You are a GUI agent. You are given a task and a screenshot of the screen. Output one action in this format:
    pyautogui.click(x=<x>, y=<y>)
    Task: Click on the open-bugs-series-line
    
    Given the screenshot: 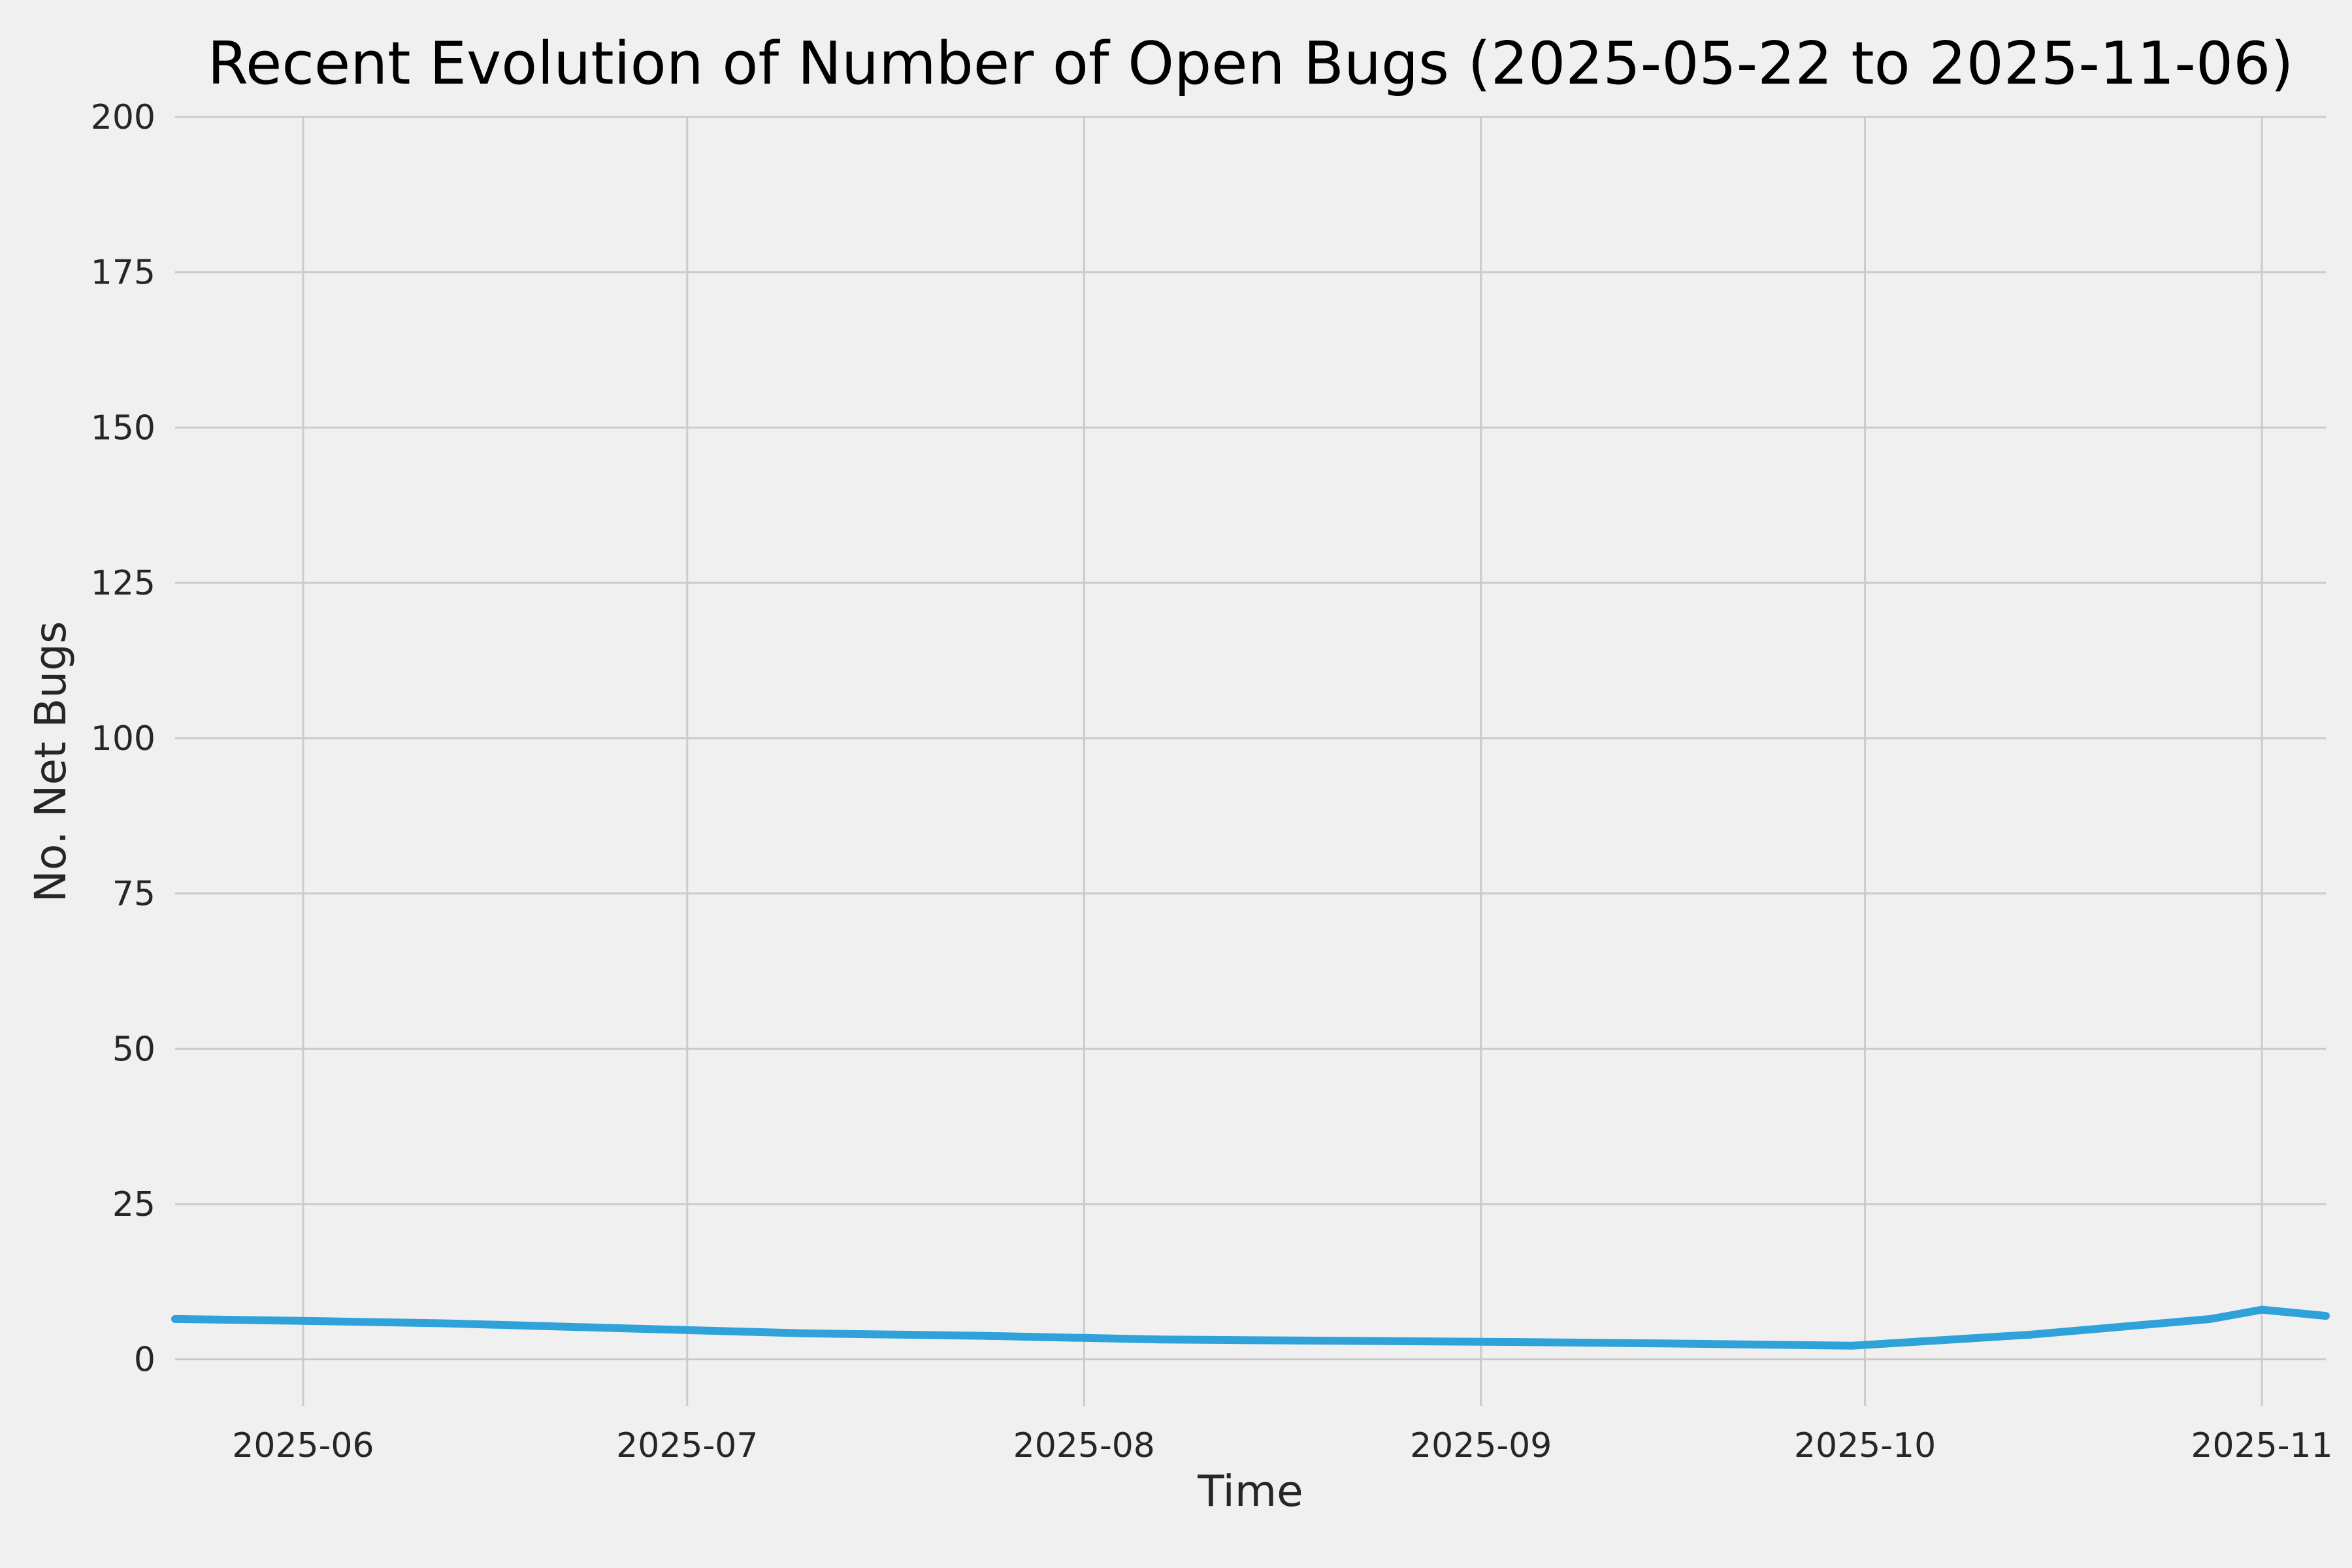 What is the action you would take?
    pyautogui.click(x=1250, y=1327)
    